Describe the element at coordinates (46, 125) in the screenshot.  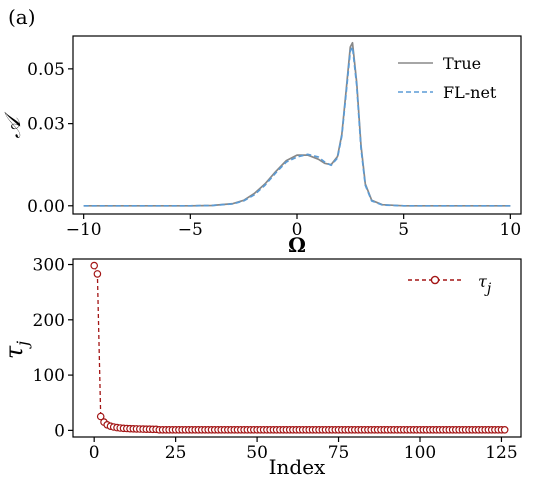
I see `top-y-tick-label: 0.03` at that location.